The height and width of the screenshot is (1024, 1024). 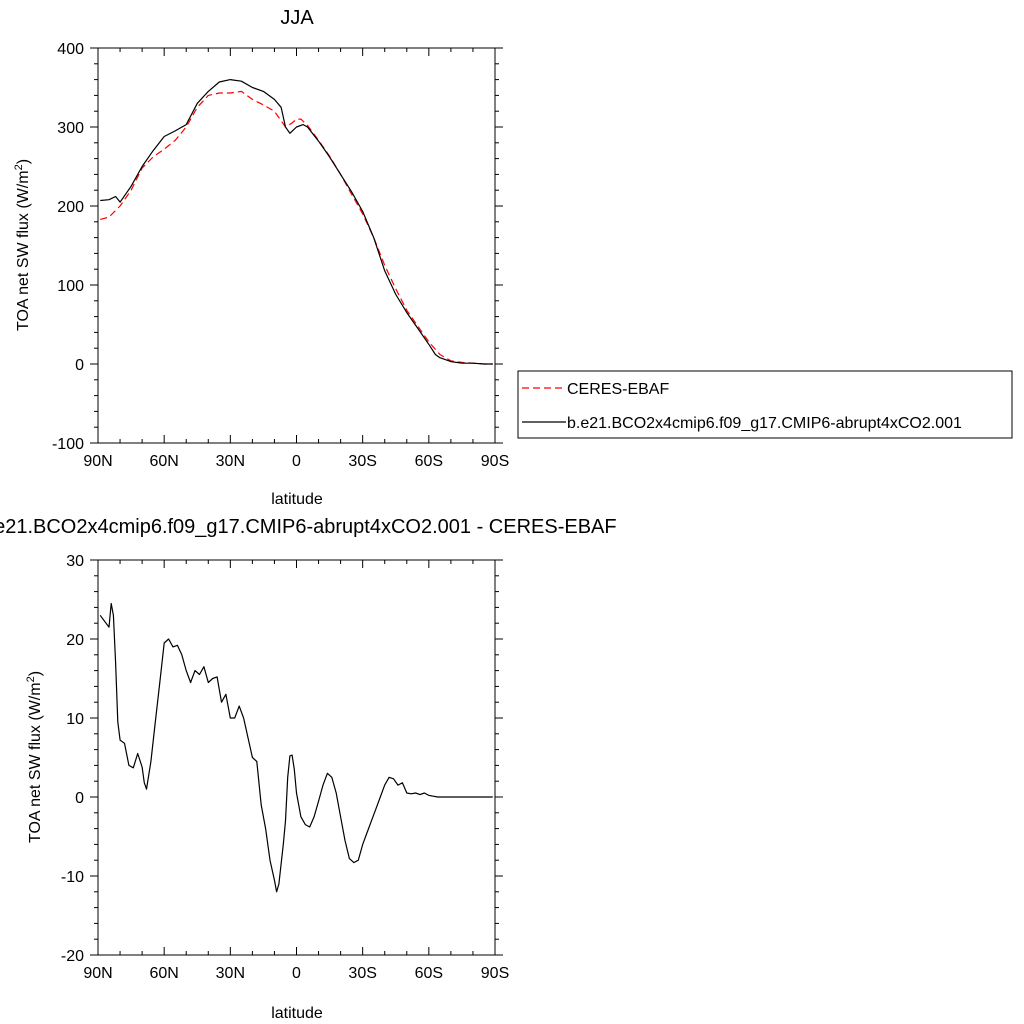 What do you see at coordinates (297, 18) in the screenshot?
I see `chart-title: JJA` at bounding box center [297, 18].